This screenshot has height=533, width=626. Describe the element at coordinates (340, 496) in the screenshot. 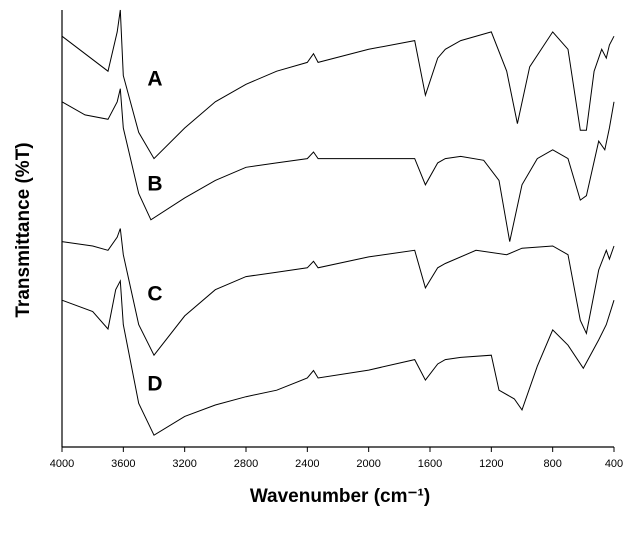

I see `x-axis-title: Wavenumber (cm⁻¹)` at that location.